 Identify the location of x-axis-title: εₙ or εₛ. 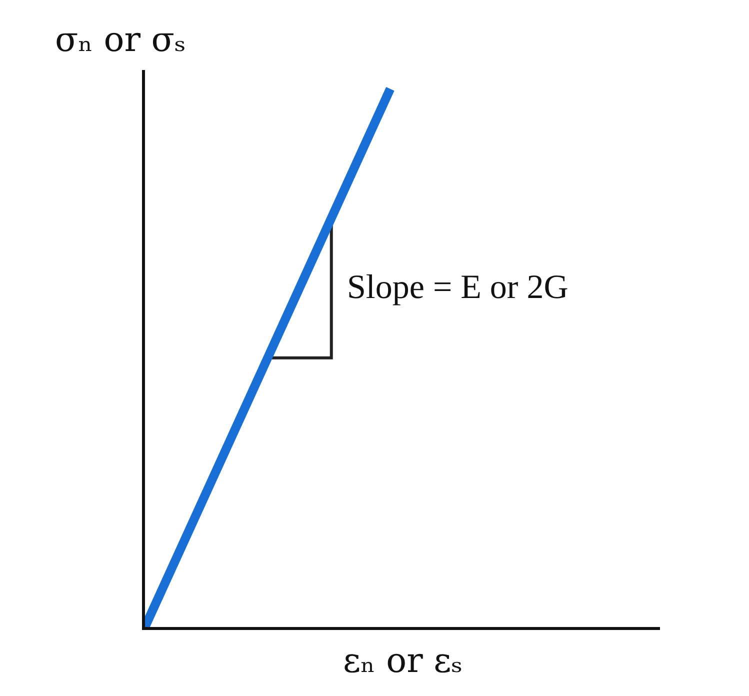
(403, 661).